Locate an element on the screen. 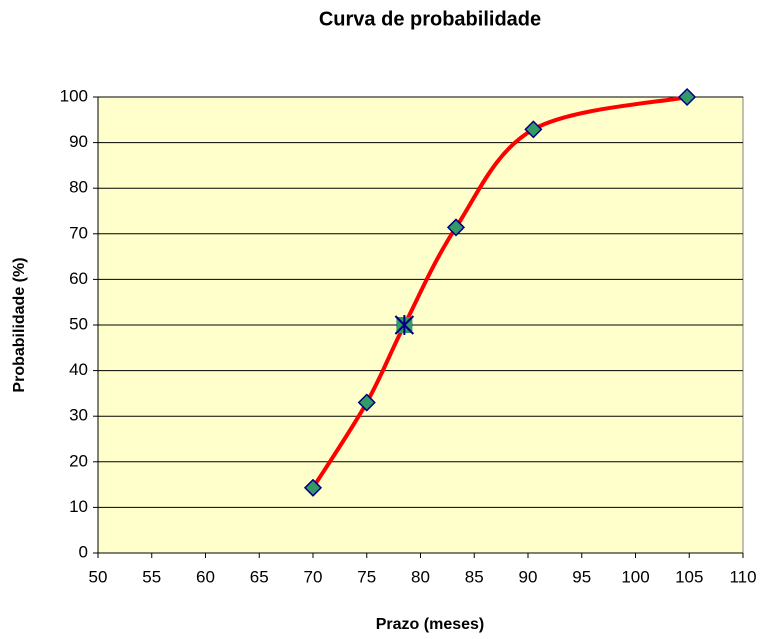 Image resolution: width=781 pixels, height=639 pixels. y-tick-label: 90 is located at coordinates (78, 141).